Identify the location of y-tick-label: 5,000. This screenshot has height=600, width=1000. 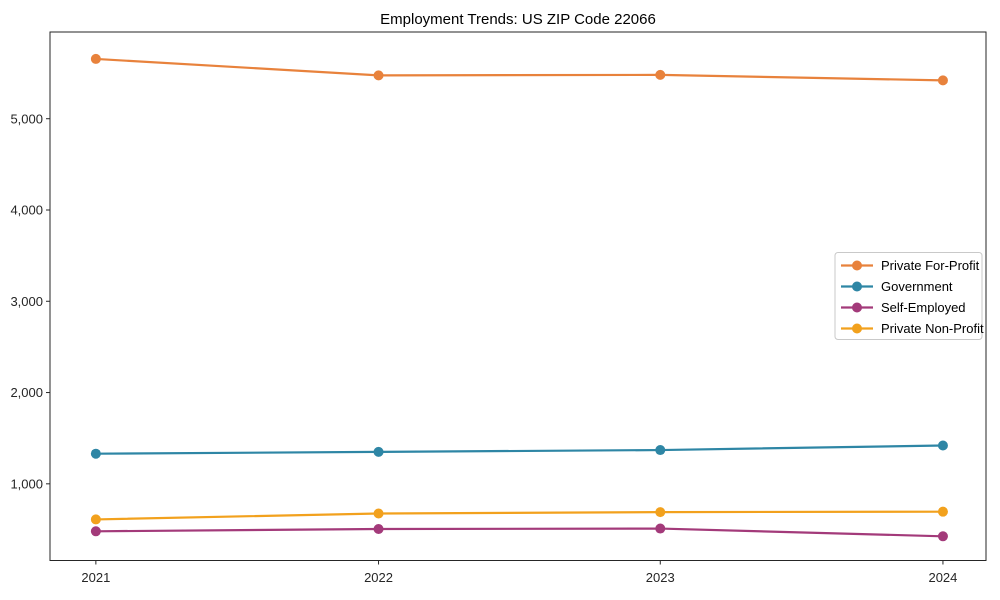
(26, 118).